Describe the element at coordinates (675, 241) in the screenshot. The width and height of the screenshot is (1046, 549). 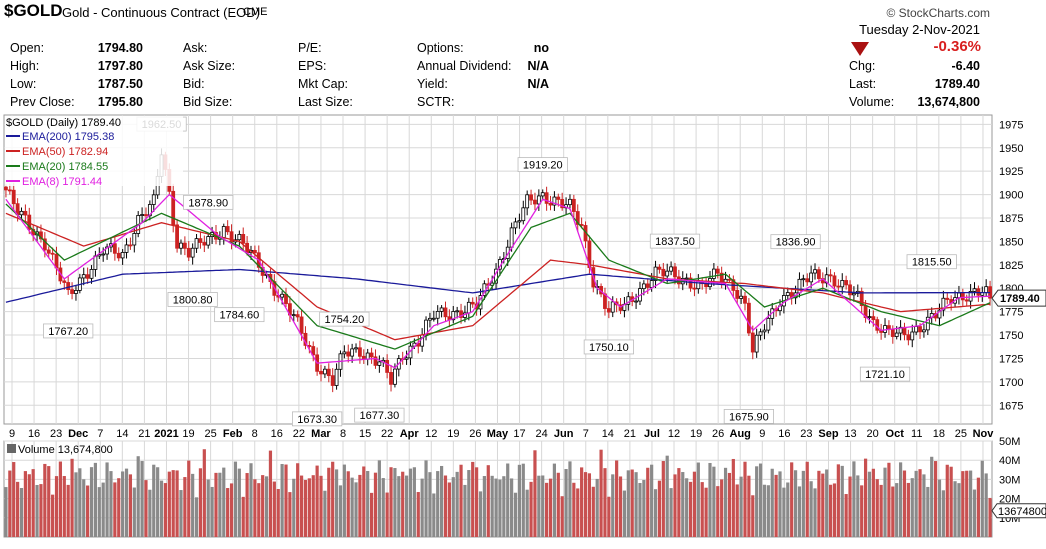
I see `annotation-box` at that location.